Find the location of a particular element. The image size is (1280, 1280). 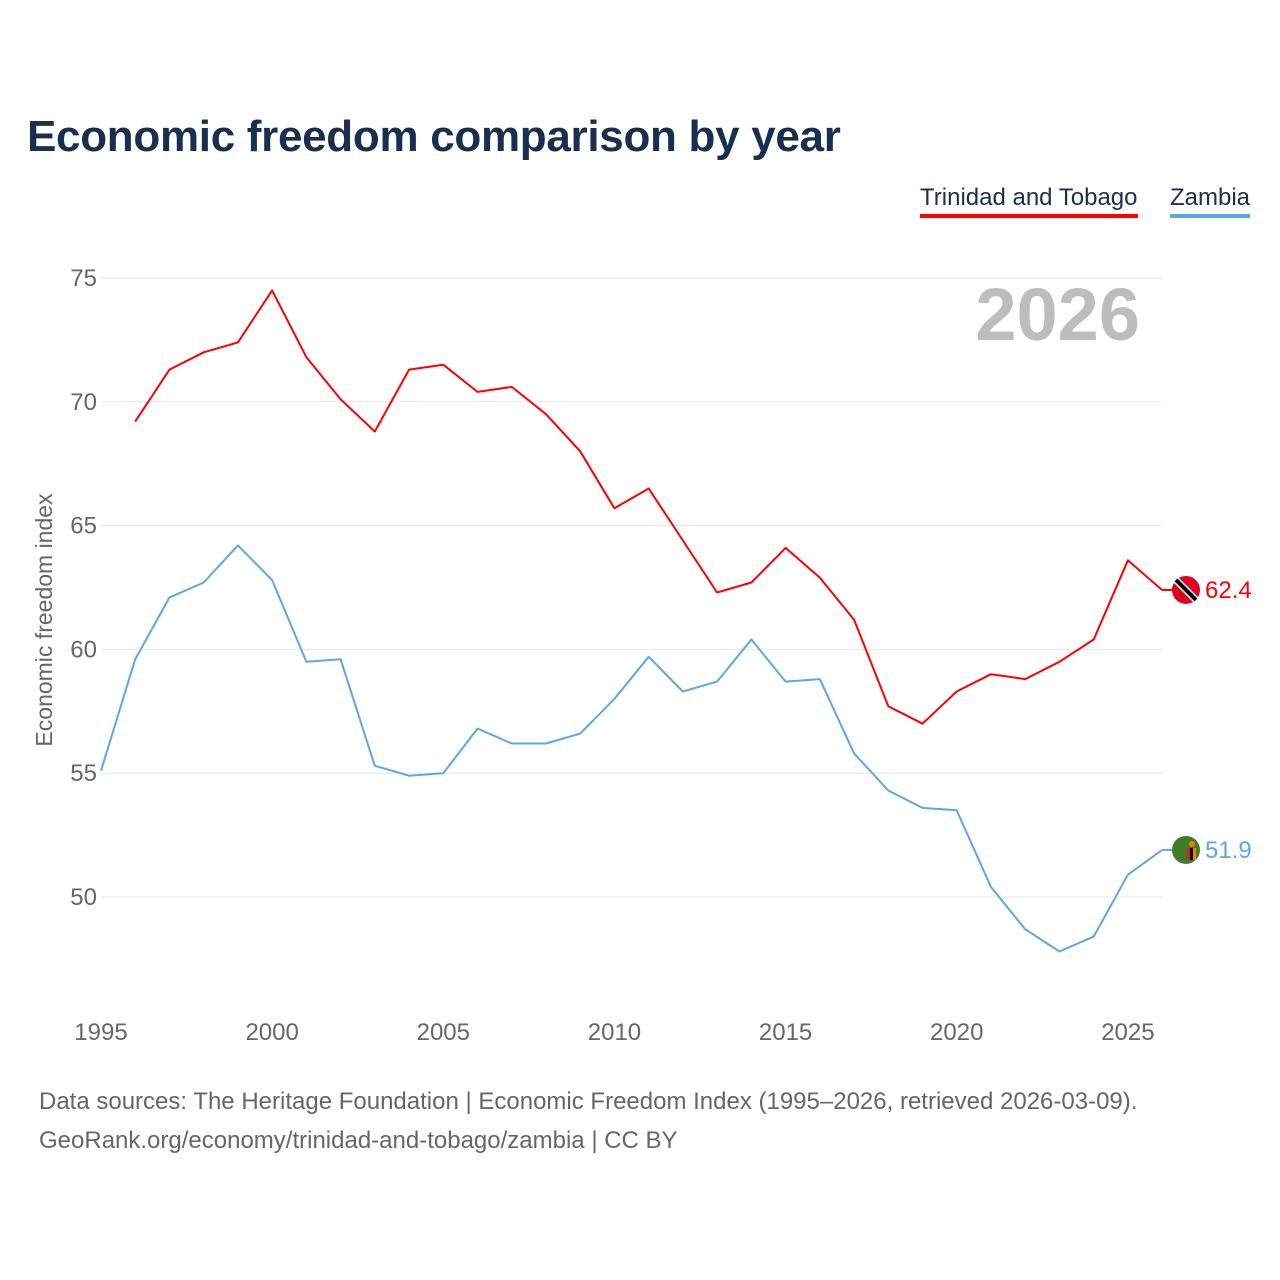

x-tick-label: 2010 is located at coordinates (614, 1032).